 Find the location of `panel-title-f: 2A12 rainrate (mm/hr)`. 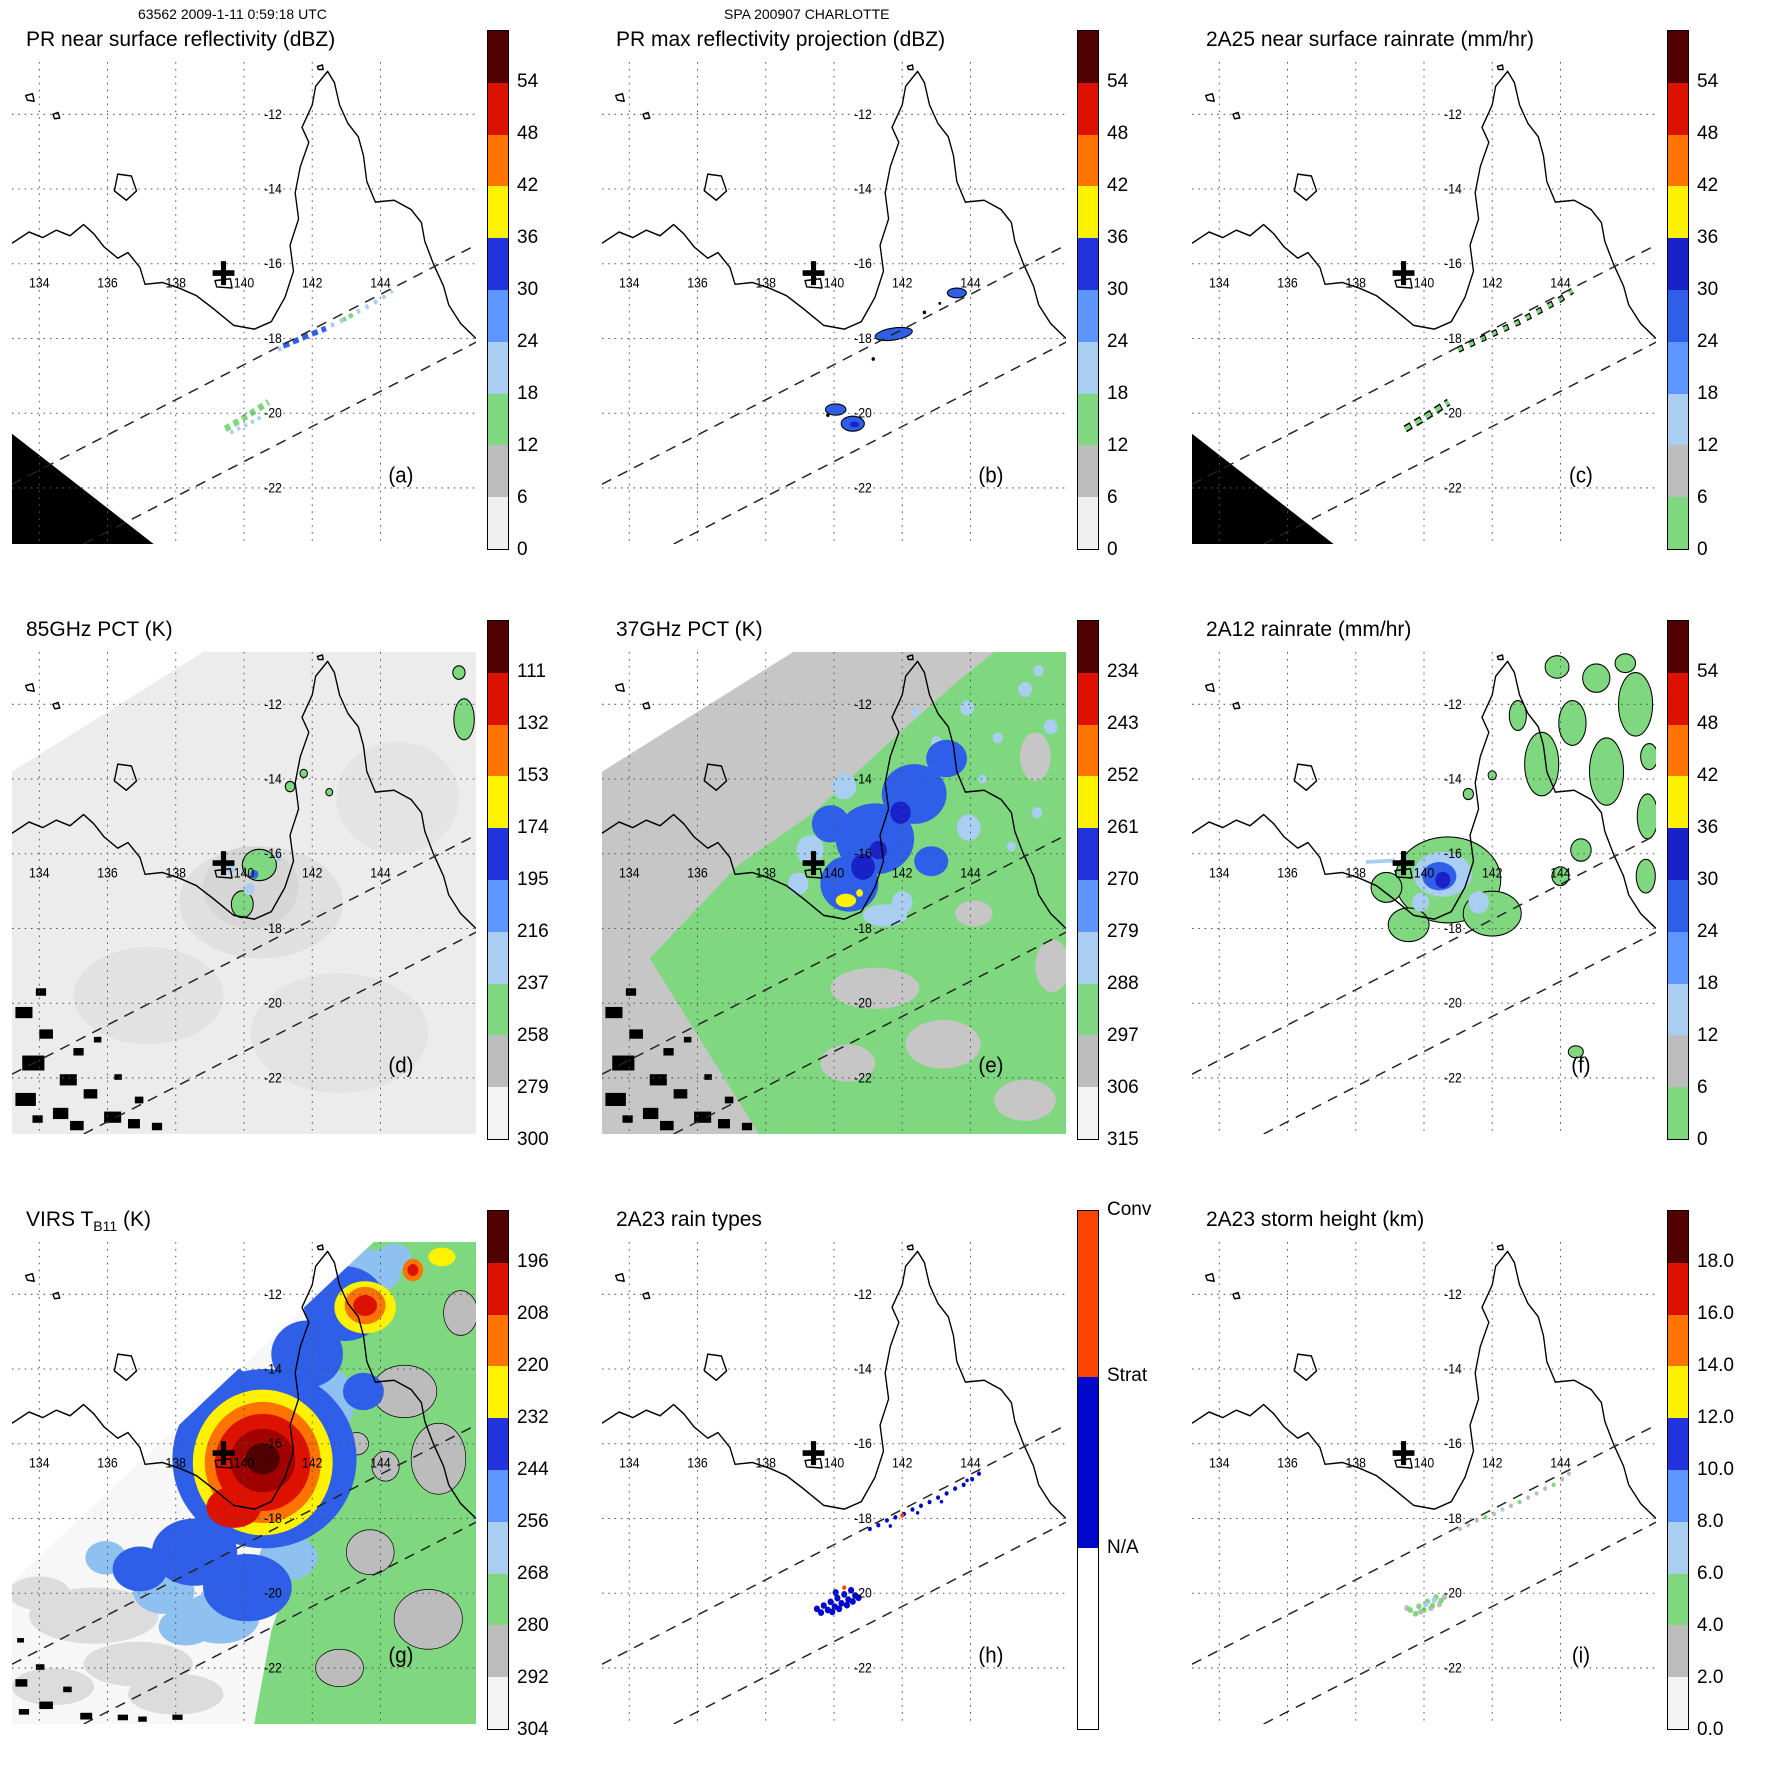

panel-title-f: 2A12 rainrate (mm/hr) is located at coordinates (1309, 629).